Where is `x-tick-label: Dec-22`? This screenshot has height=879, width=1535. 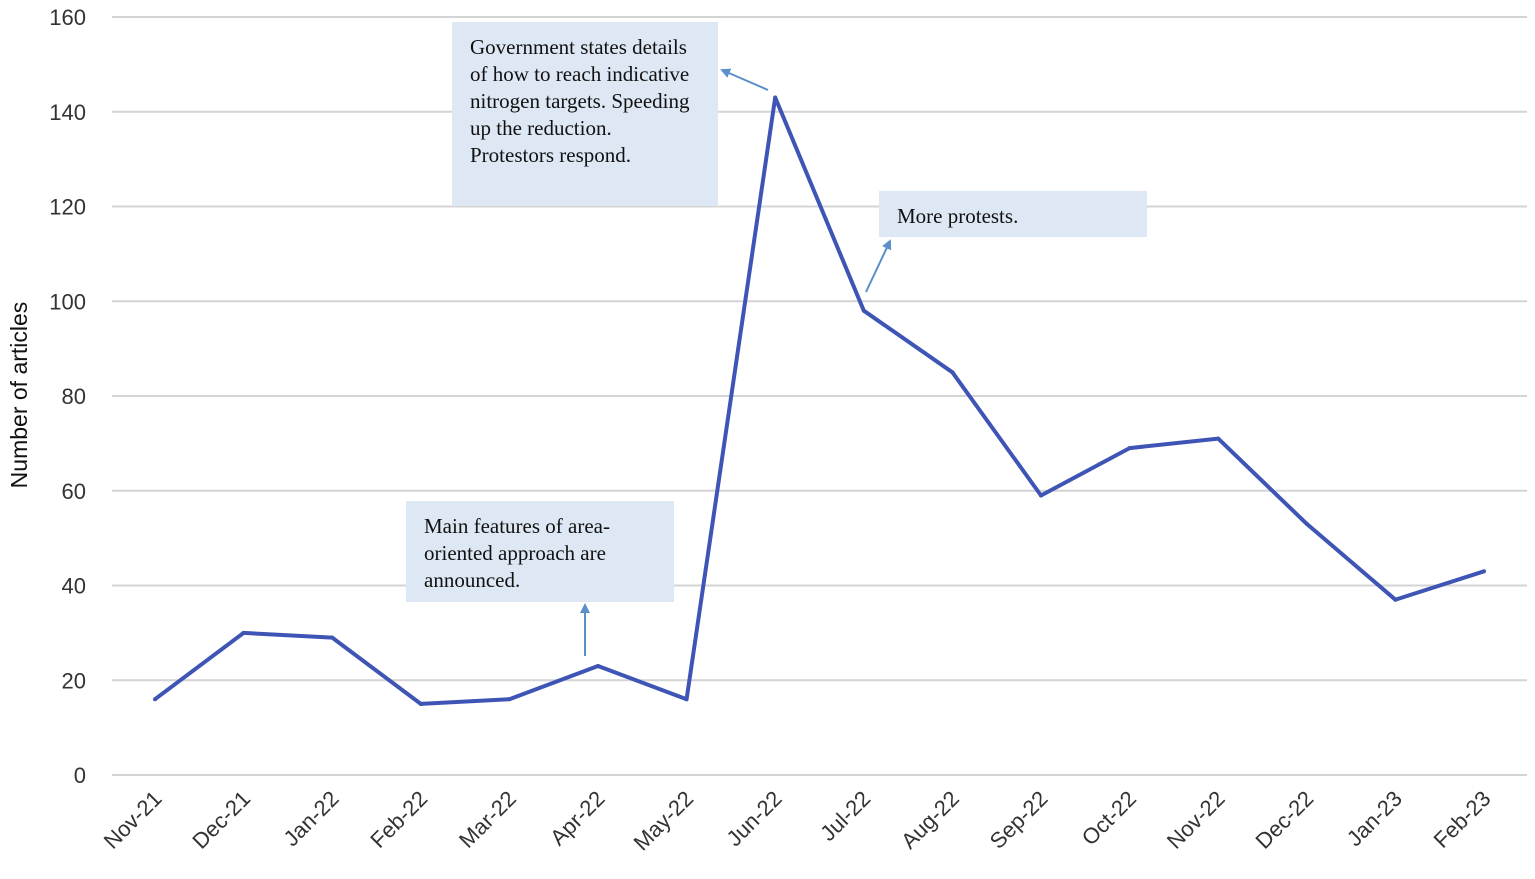 x-tick-label: Dec-22 is located at coordinates (1285, 820).